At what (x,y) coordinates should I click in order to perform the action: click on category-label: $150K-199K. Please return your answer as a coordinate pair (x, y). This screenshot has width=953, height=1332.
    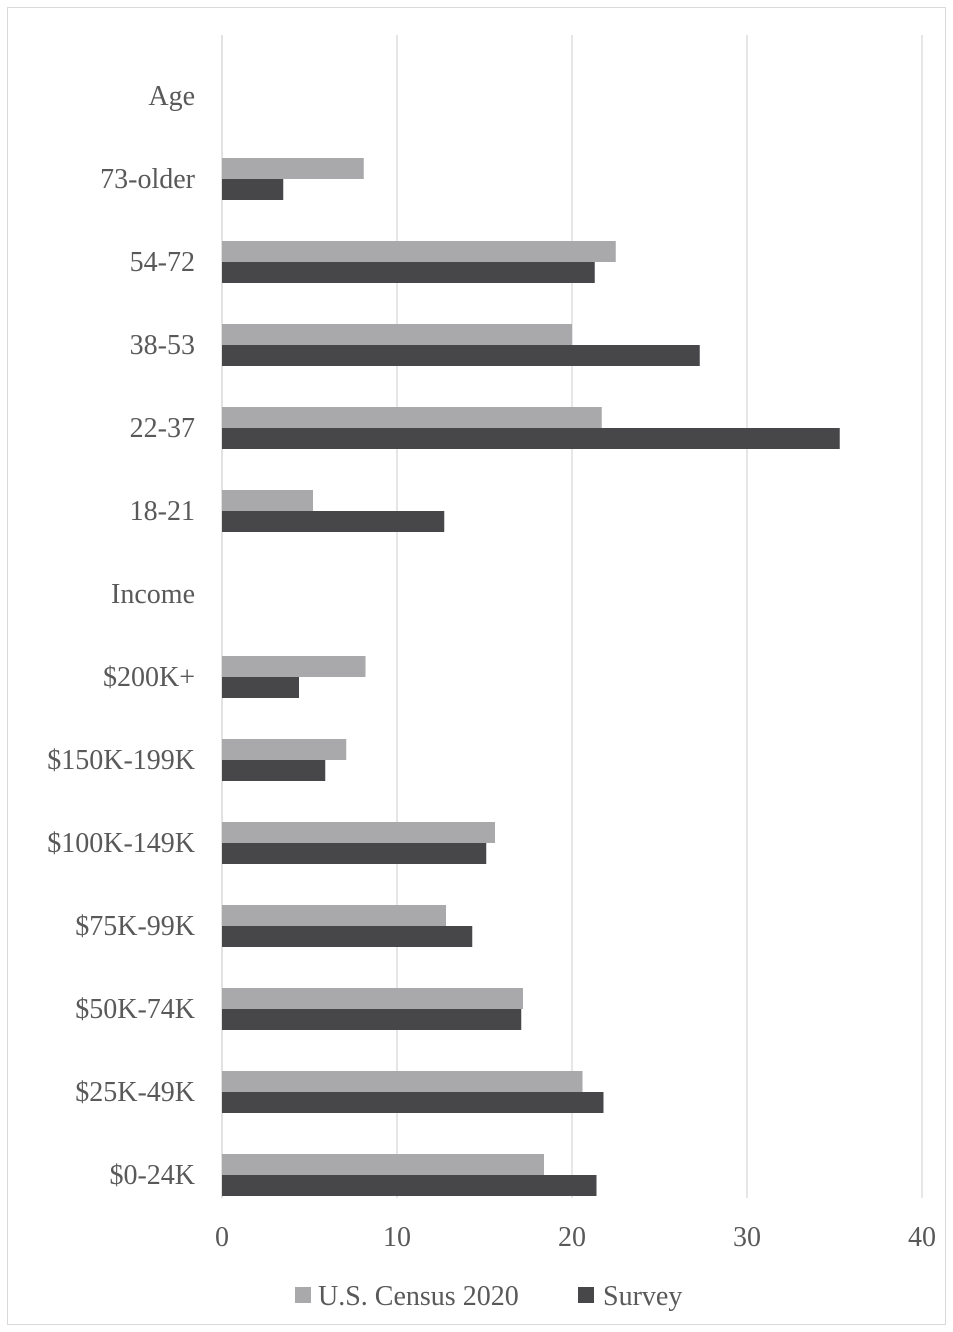
    Looking at the image, I should click on (121, 760).